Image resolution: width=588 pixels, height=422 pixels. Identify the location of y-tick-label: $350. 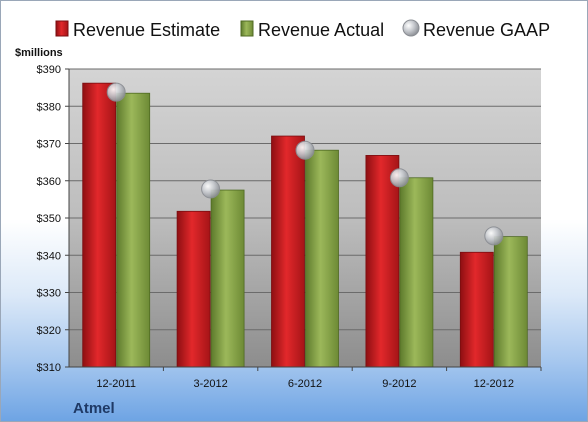
(49, 219).